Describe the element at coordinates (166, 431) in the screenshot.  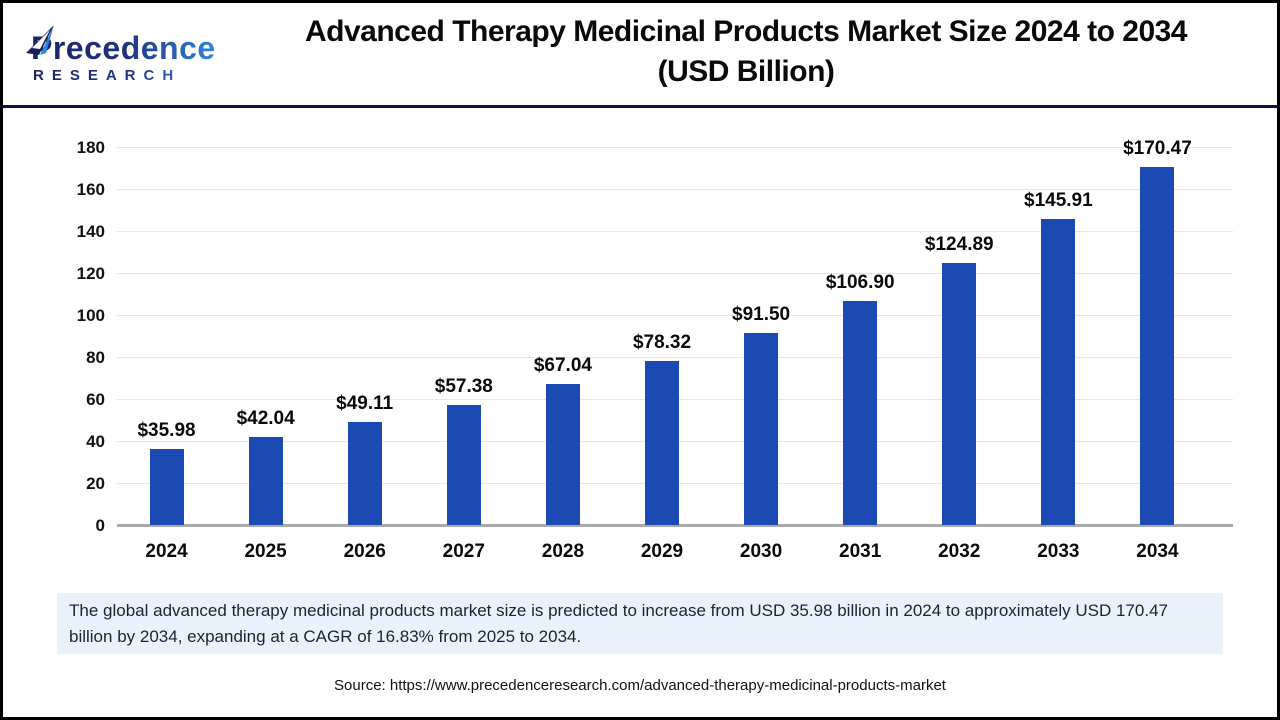
I see `bar-value-2024: $35.98` at that location.